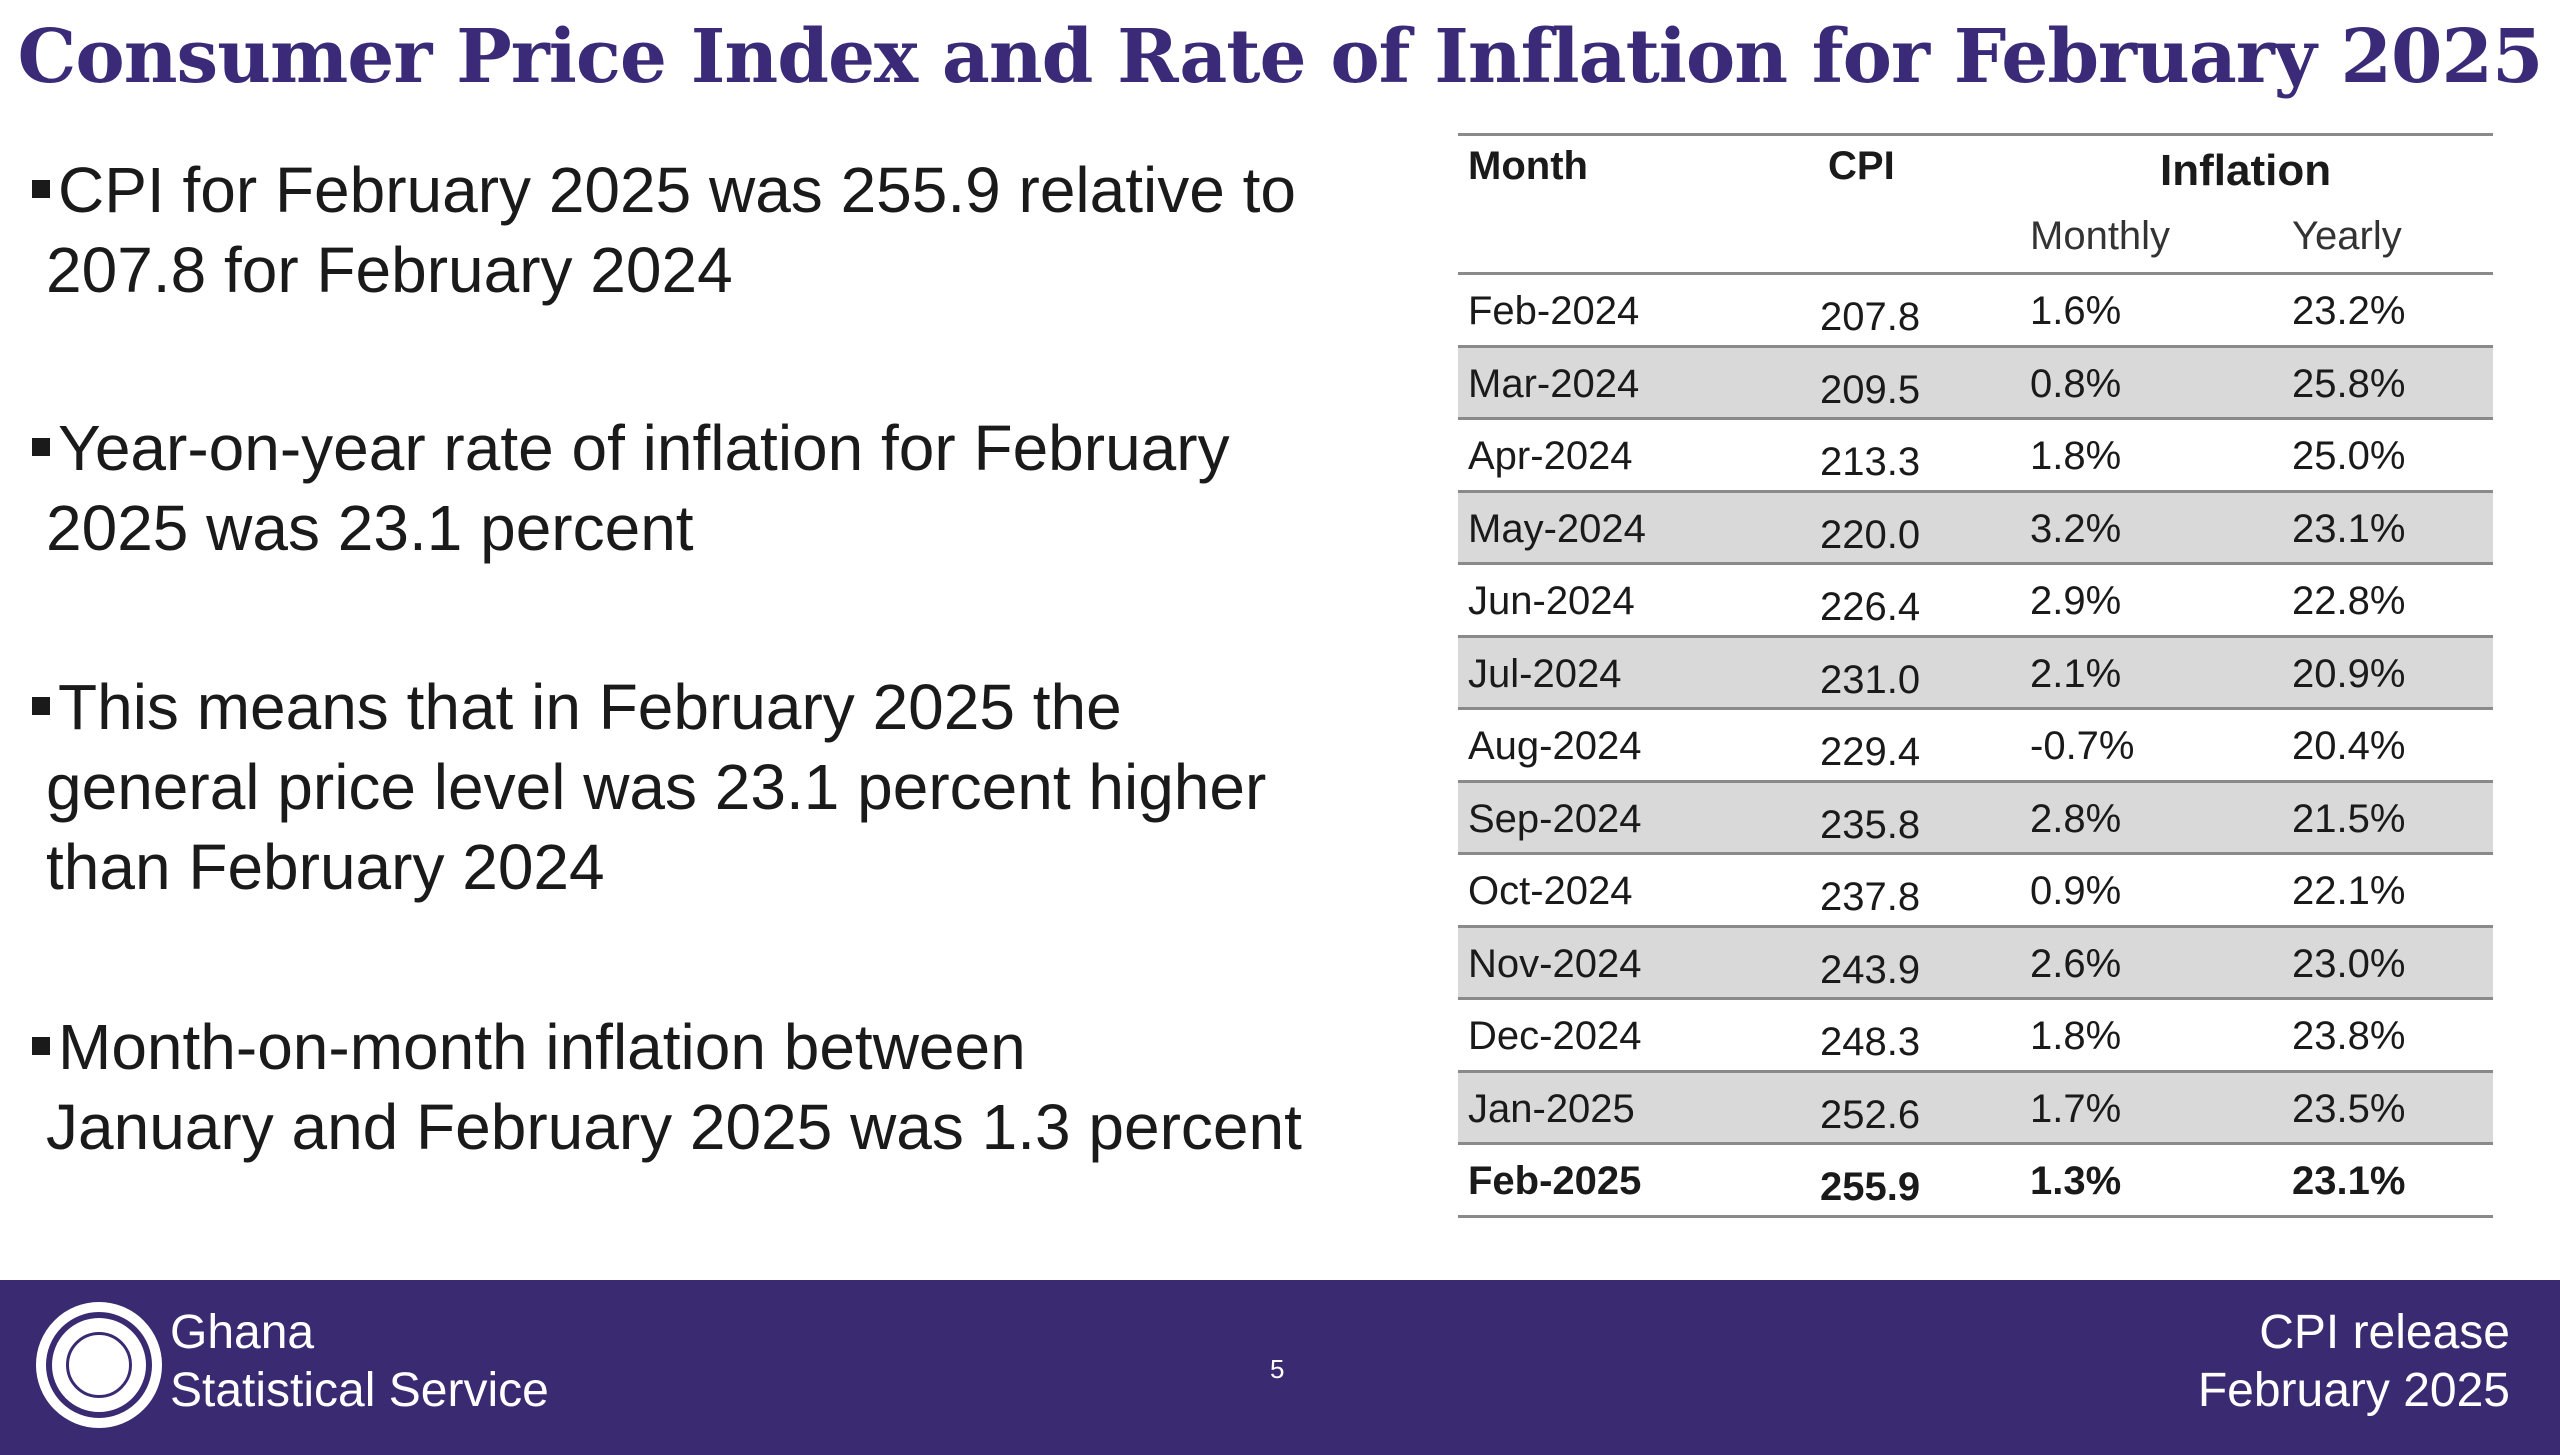 The width and height of the screenshot is (2560, 1455). Describe the element at coordinates (1975, 383) in the screenshot. I see `table-row: Mar-2024 209.5 0.8% 25.8%` at that location.